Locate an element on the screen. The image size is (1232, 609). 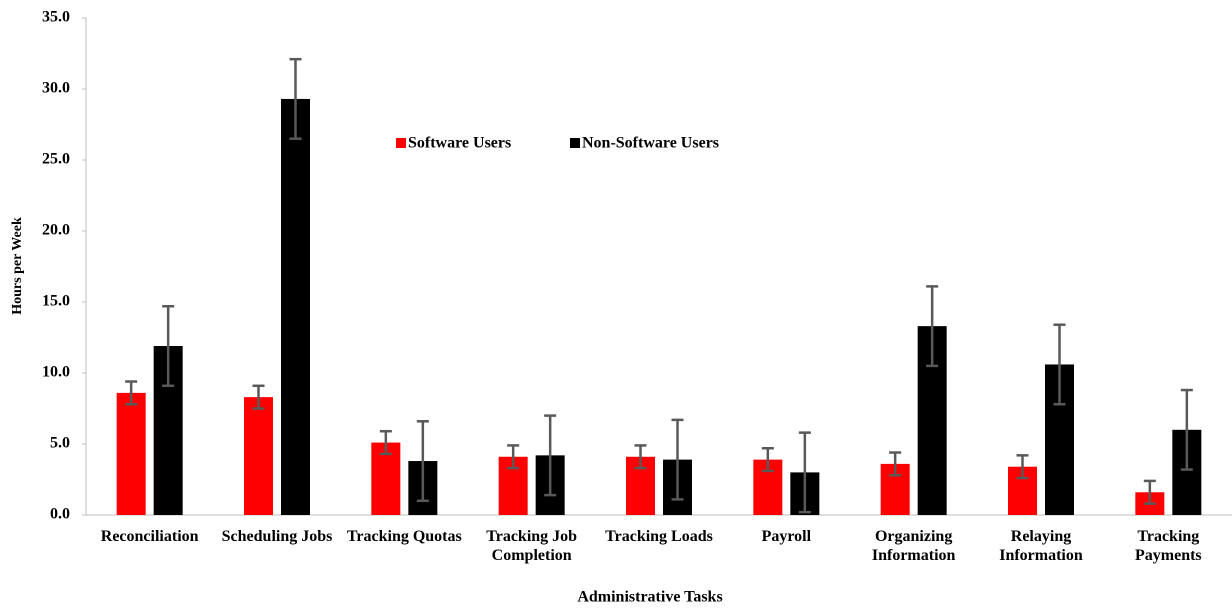
x-tick-label: Tracking Job Completion is located at coordinates (532, 546).